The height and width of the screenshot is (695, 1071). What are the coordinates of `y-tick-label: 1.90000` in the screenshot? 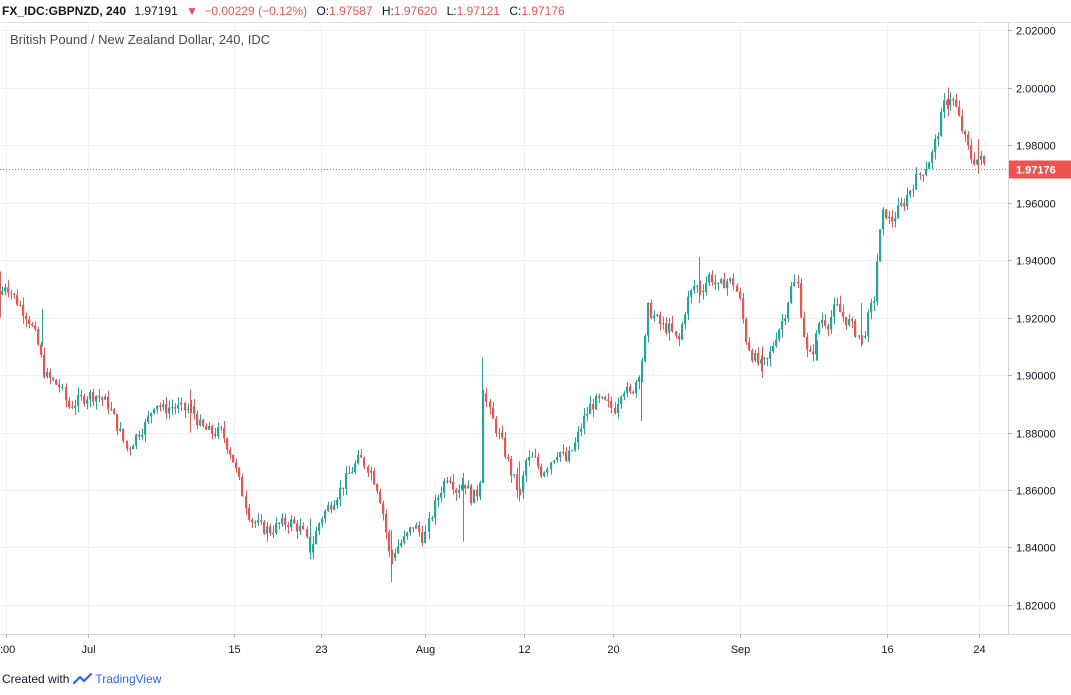 It's located at (1036, 377).